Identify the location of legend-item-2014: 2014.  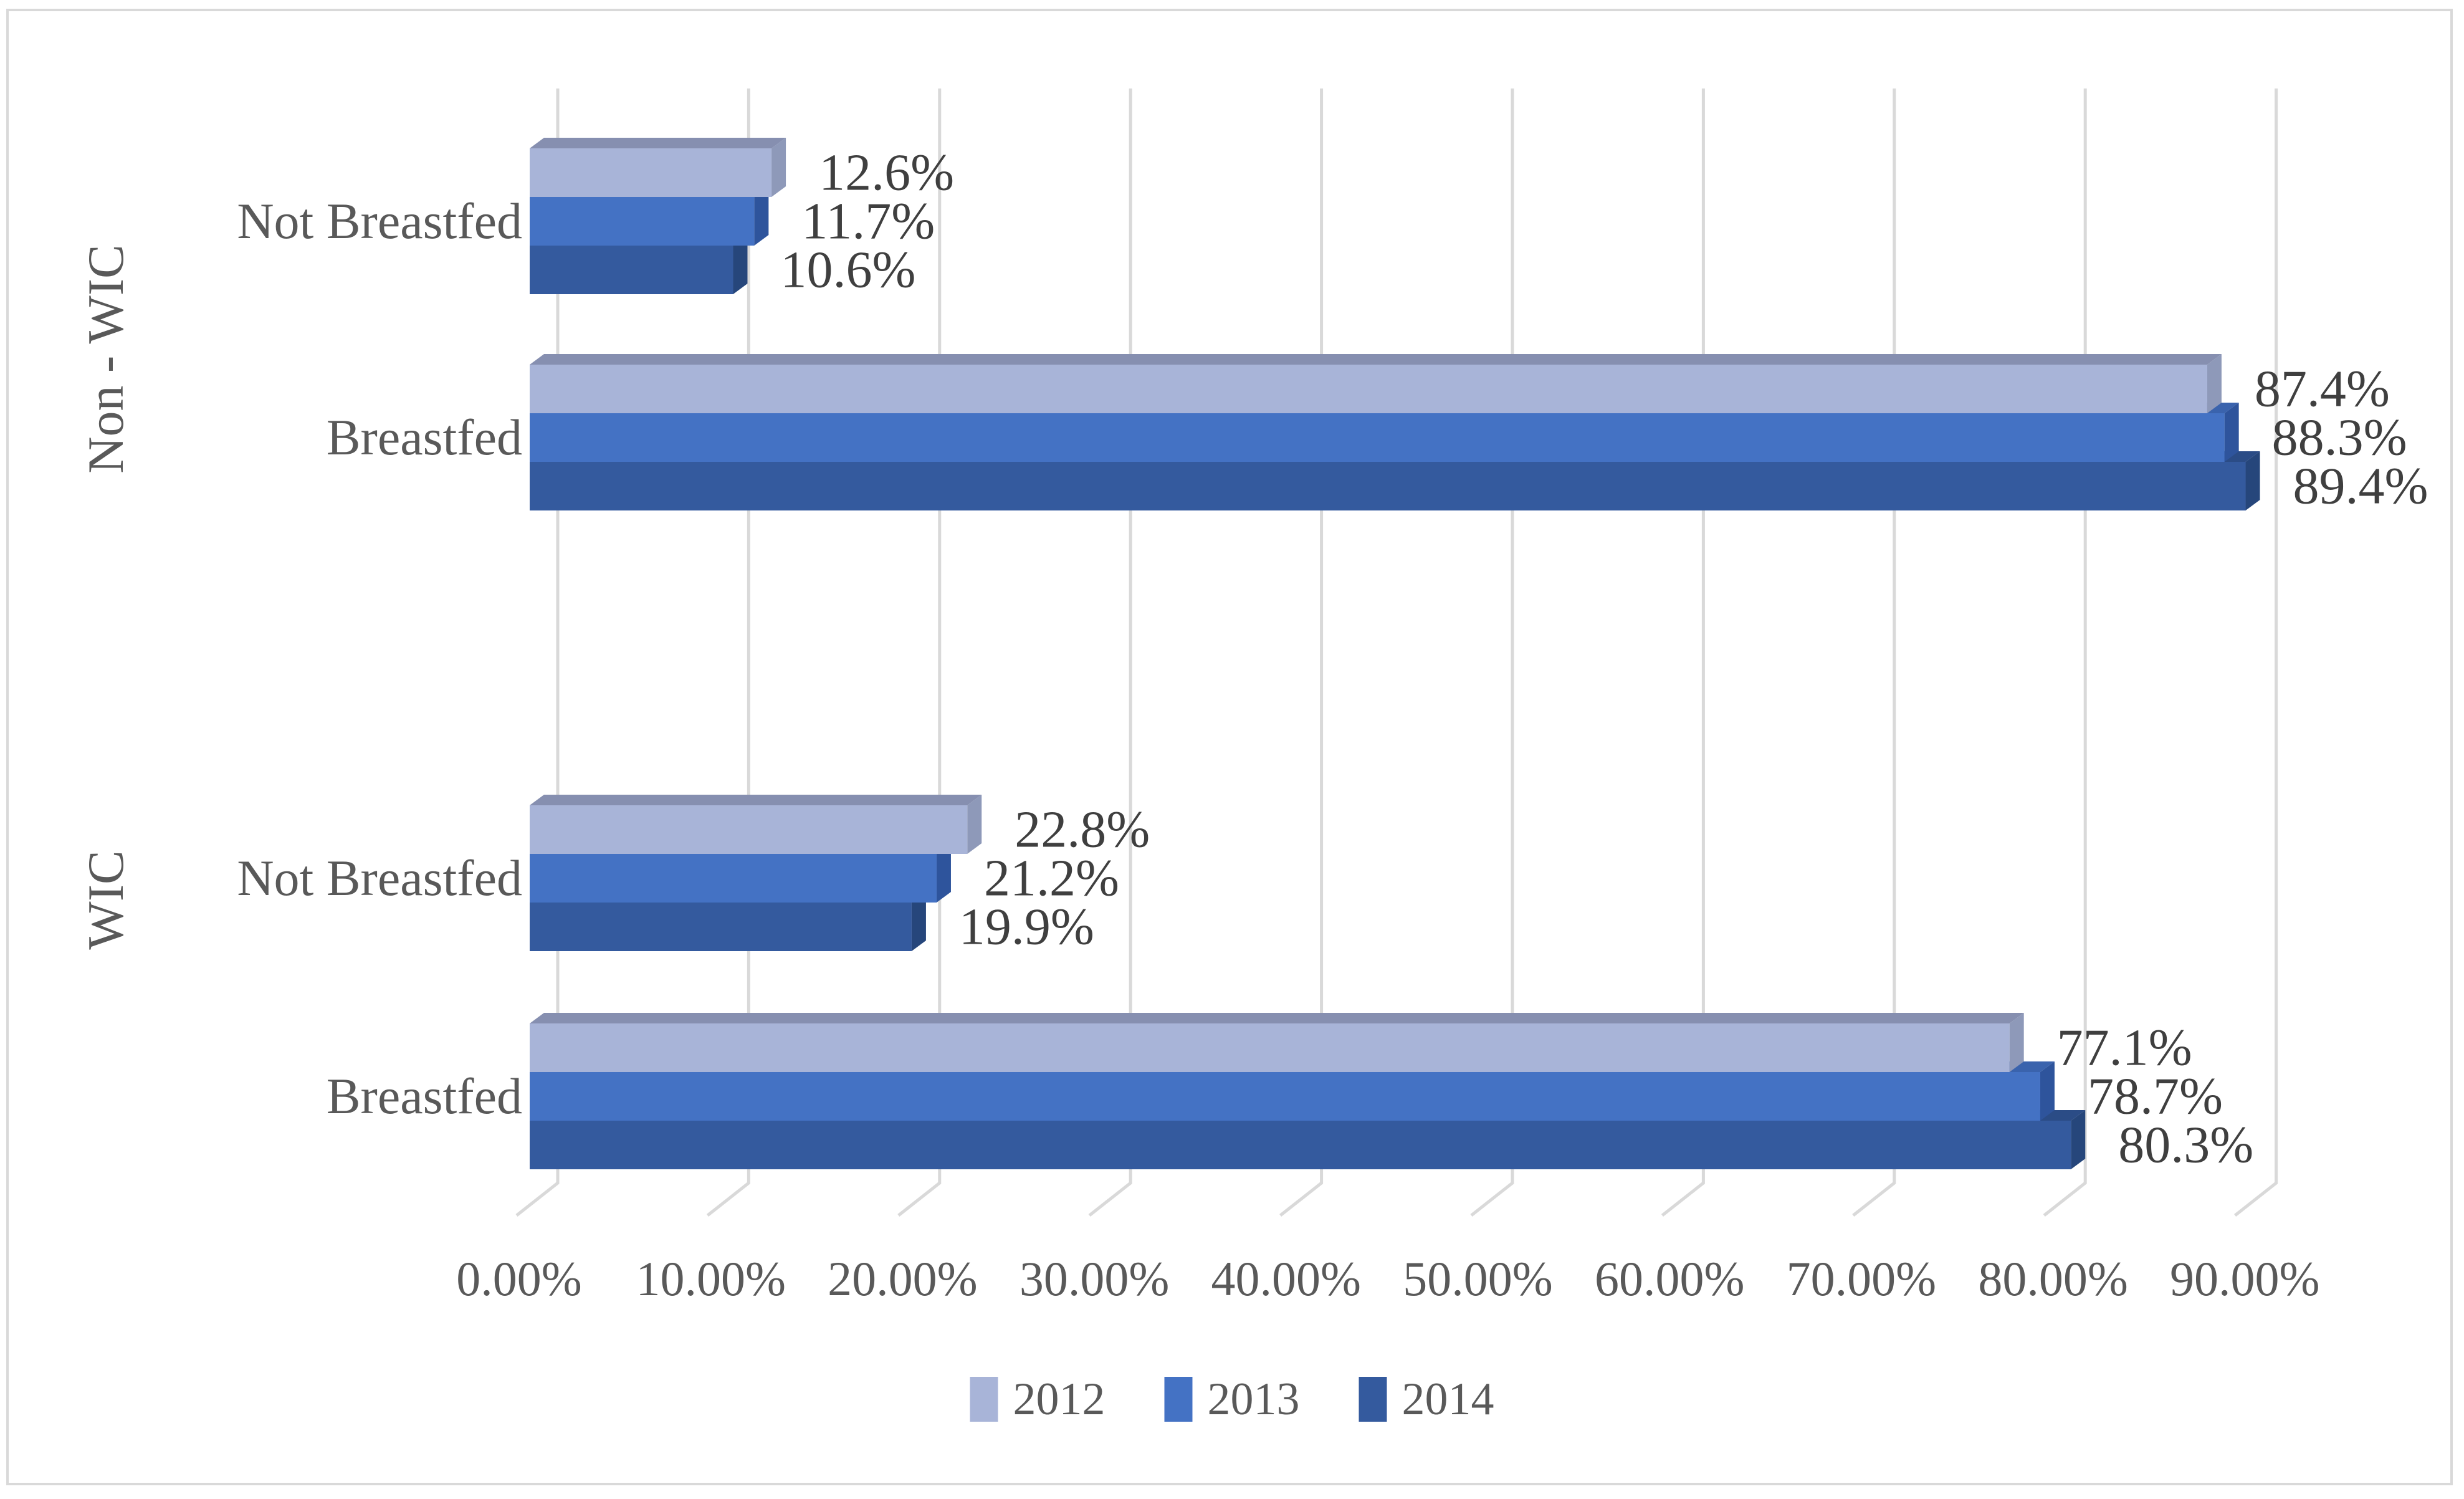
(1427, 1399).